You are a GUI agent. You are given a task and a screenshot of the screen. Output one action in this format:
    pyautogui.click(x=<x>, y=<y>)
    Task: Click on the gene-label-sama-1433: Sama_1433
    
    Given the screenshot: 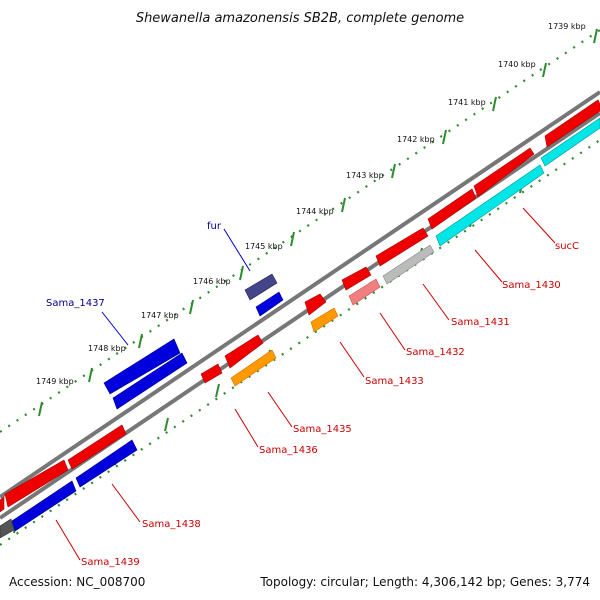 What is the action you would take?
    pyautogui.click(x=394, y=381)
    